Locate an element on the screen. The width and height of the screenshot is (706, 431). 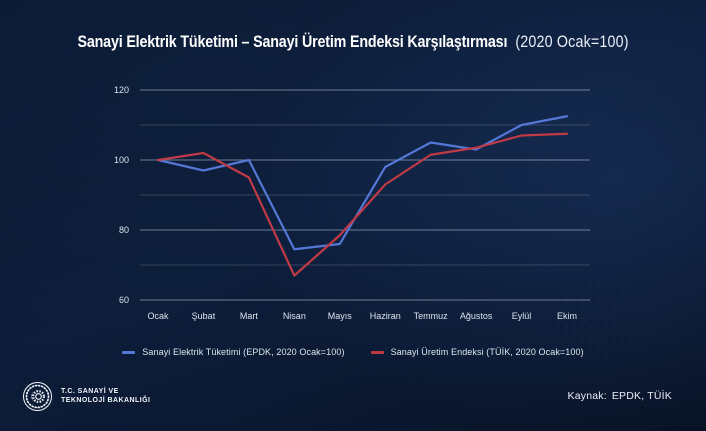
x-axis-month-label: Mayıs is located at coordinates (340, 316).